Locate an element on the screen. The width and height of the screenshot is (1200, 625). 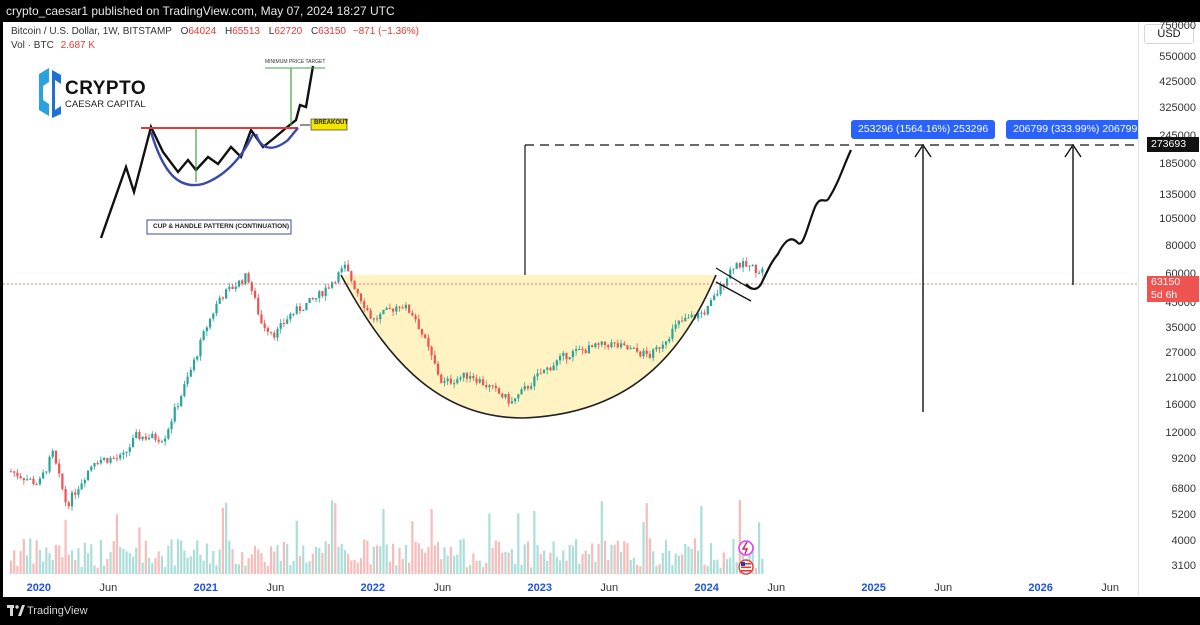
target-label: MINIMUM PRICE TARGET is located at coordinates (295, 62).